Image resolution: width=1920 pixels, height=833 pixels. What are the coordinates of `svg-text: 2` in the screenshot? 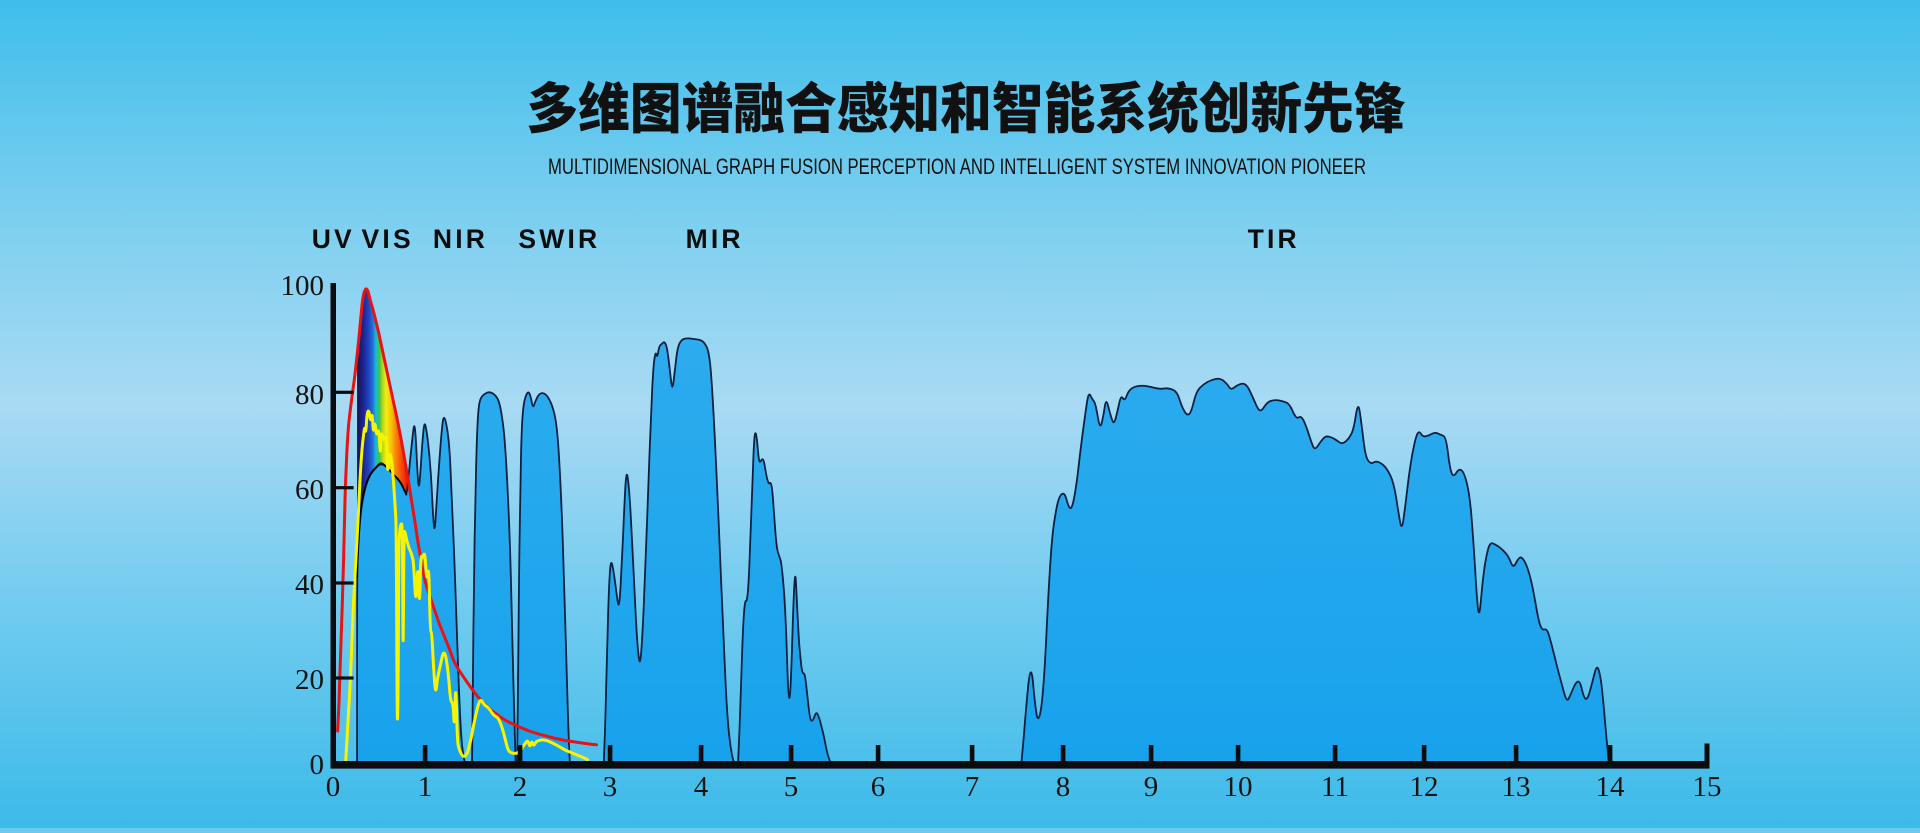 It's located at (520, 787).